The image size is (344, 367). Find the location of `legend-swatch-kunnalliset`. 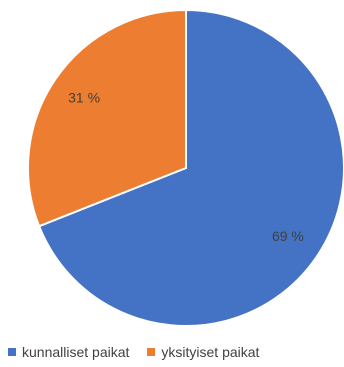

legend-swatch-kunnalliset is located at coordinates (12, 352).